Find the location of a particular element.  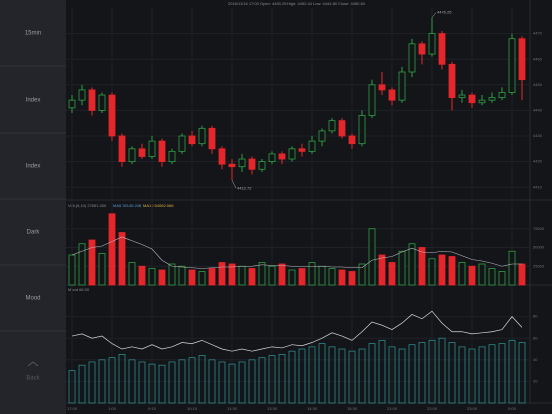

y-tick-label: 4420 is located at coordinates (538, 161).